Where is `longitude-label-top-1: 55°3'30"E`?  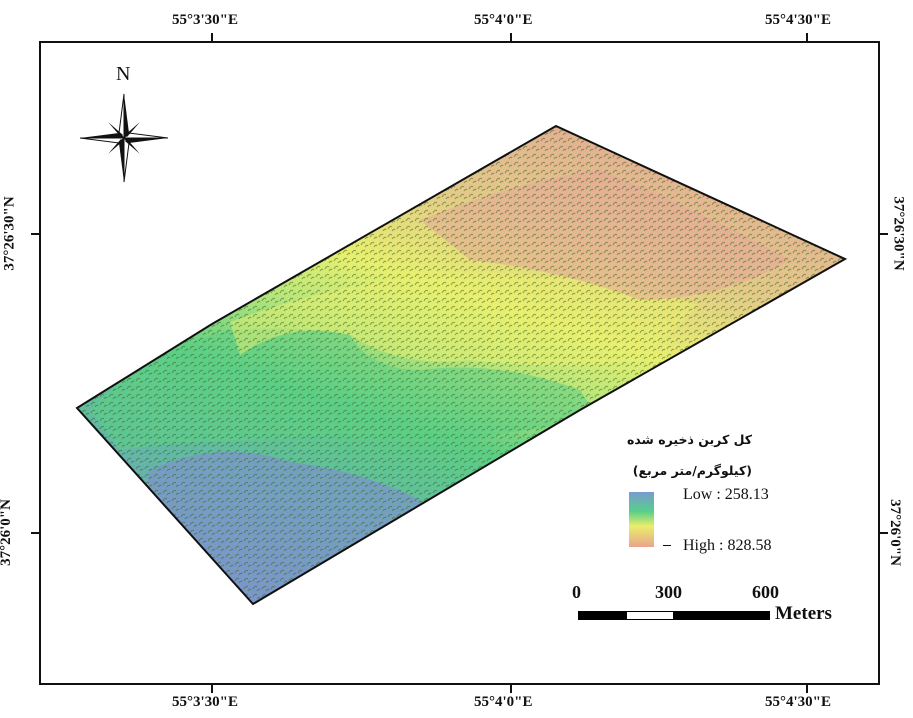 longitude-label-top-1: 55°3'30"E is located at coordinates (205, 20).